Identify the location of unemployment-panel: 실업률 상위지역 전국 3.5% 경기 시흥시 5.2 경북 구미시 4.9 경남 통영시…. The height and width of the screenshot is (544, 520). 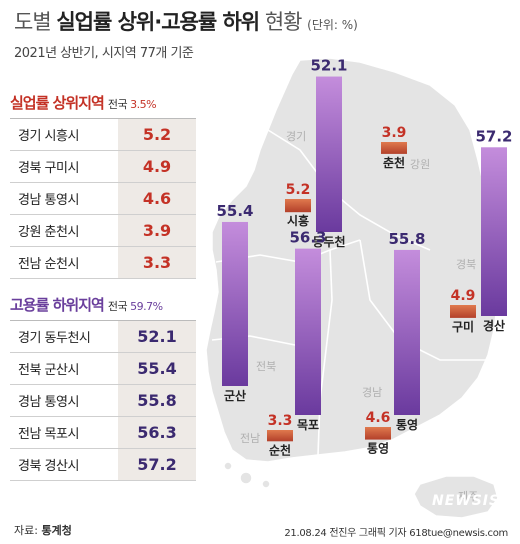
(103, 185).